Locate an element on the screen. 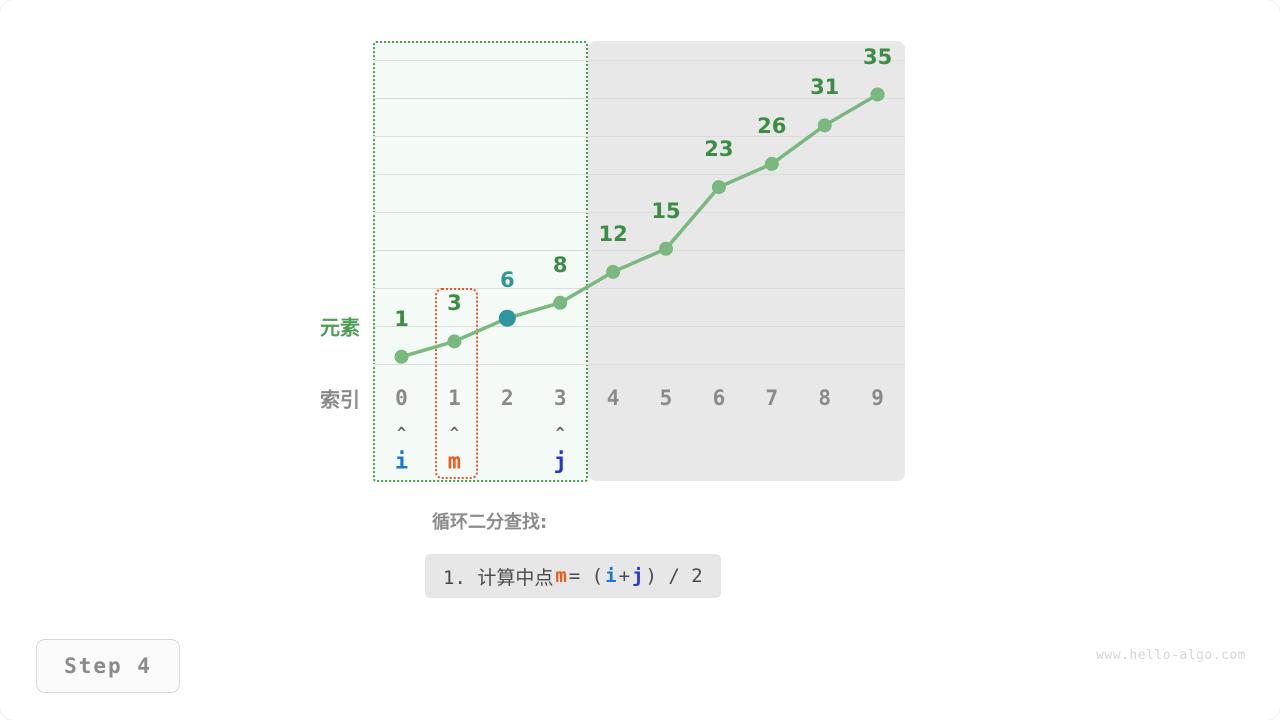 Image resolution: width=1280 pixels, height=720 pixels. code-token-i: i is located at coordinates (611, 576).